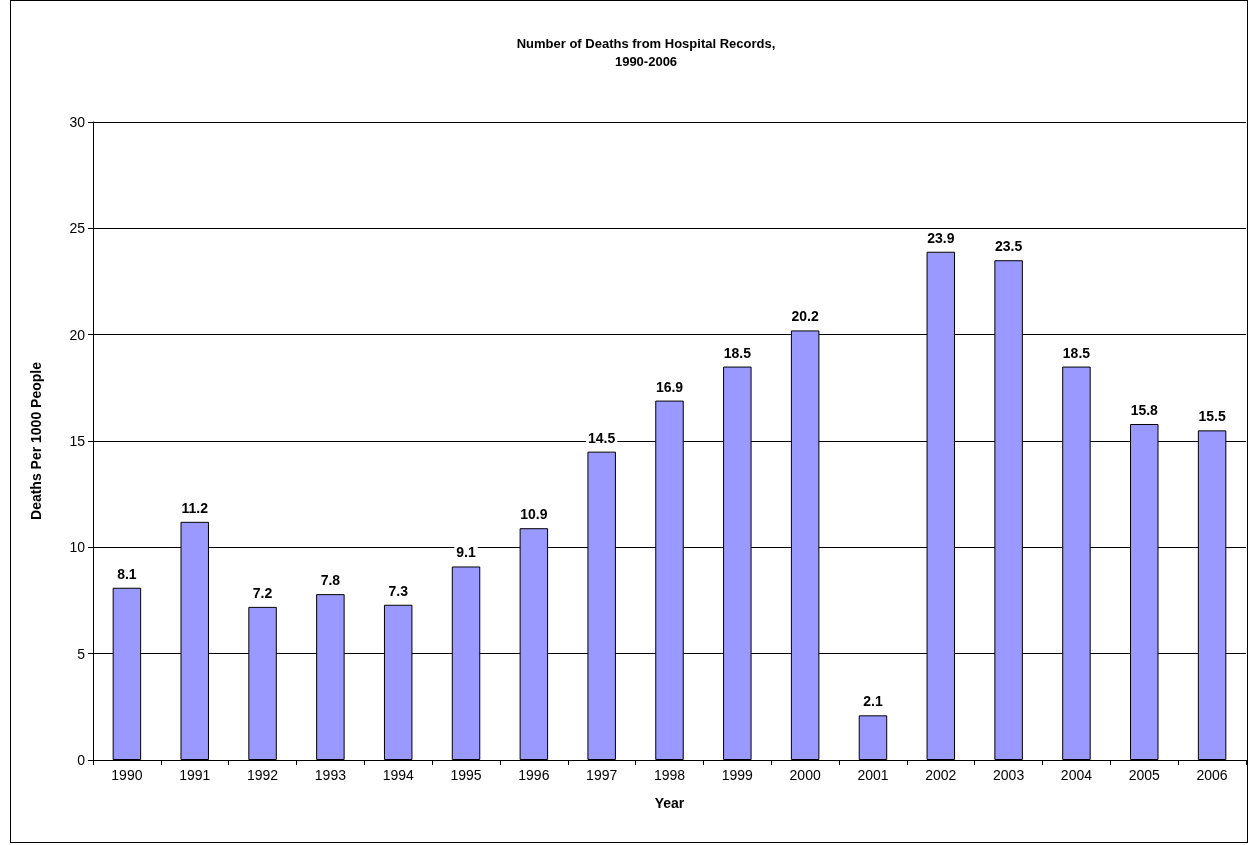 The image size is (1251, 845). I want to click on data-label: 15.8, so click(1144, 409).